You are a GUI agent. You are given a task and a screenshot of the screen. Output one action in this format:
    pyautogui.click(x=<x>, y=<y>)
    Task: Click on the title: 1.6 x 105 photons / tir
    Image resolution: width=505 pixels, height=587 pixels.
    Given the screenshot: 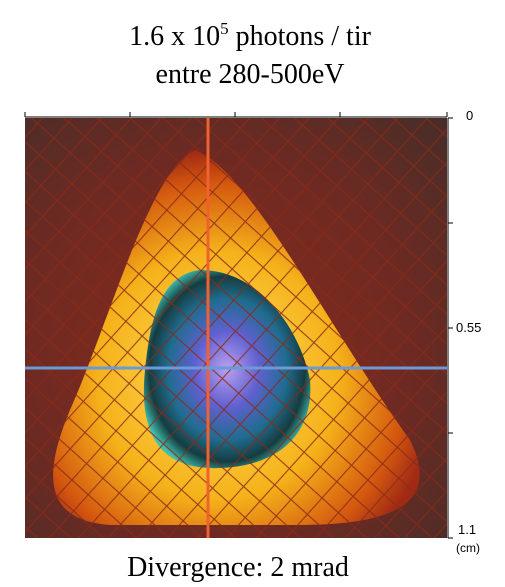 What is the action you would take?
    pyautogui.click(x=250, y=35)
    